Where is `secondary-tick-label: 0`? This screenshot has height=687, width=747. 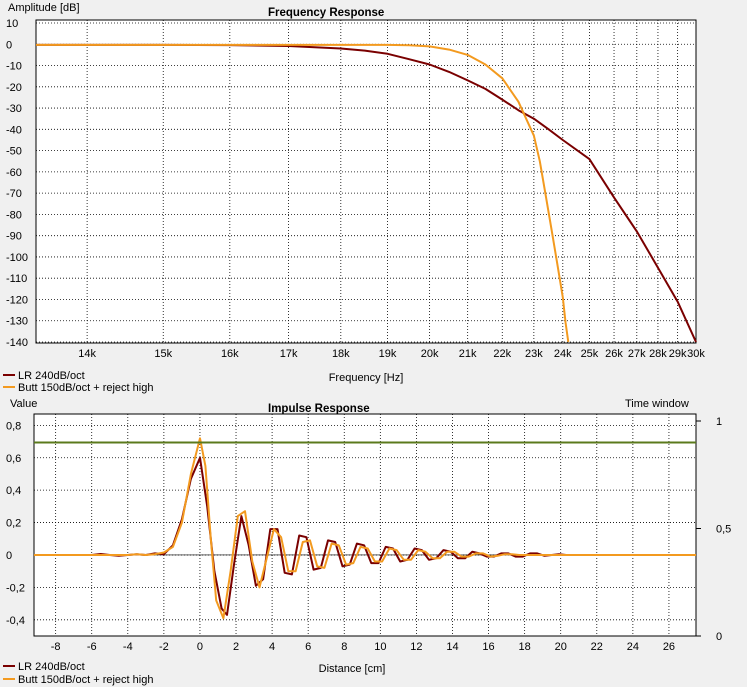 secondary-tick-label: 0 is located at coordinates (719, 637).